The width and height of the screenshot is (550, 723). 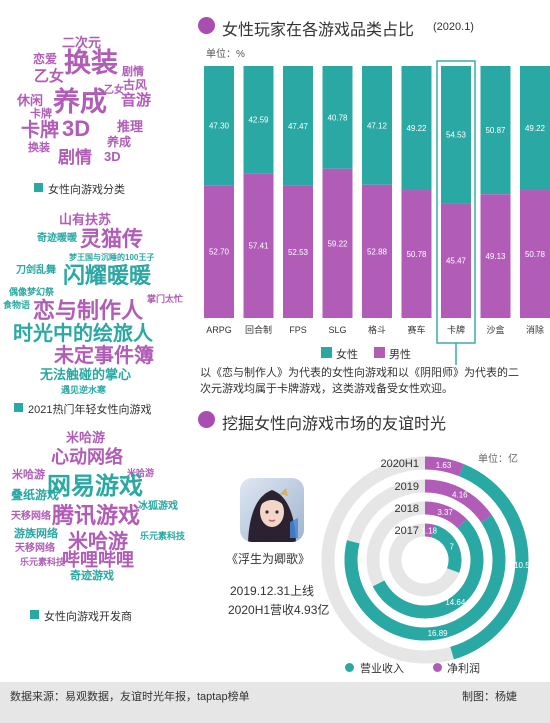 I want to click on ring-year-label: 2018, so click(x=407, y=509).